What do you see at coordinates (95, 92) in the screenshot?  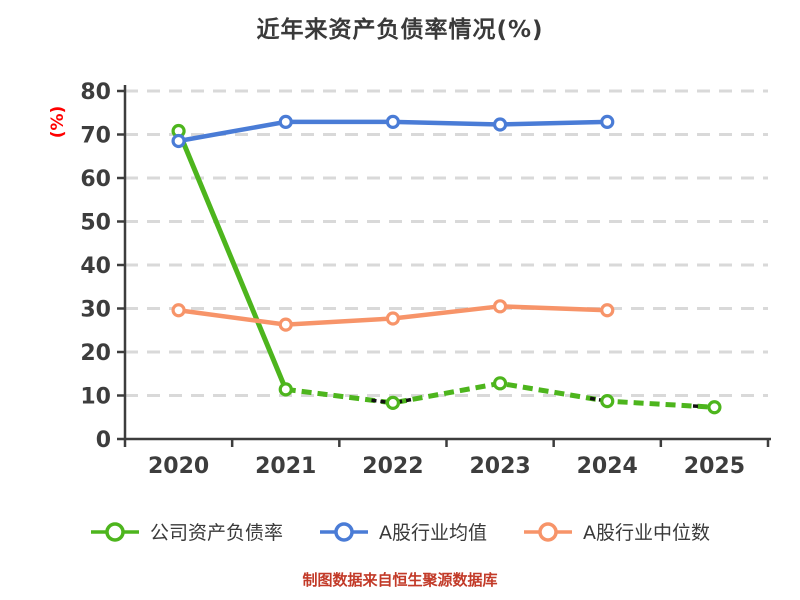 I see `y-tick-label-80: 80` at bounding box center [95, 92].